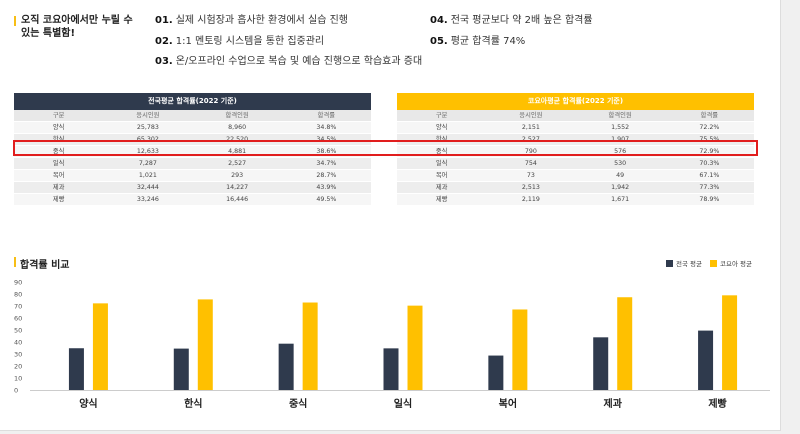 The image size is (800, 434). Describe the element at coordinates (192, 188) in the screenshot. I see `table-row: 제과 32,444 14,227 43.9%` at that location.